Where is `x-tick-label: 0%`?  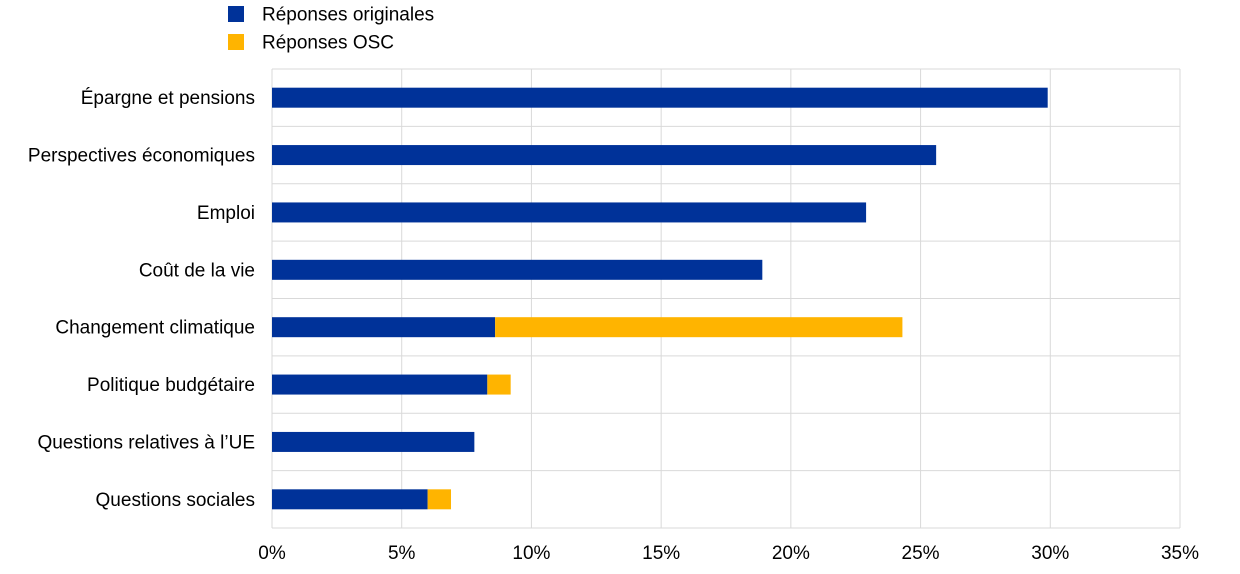
x-tick-label: 0% is located at coordinates (272, 553).